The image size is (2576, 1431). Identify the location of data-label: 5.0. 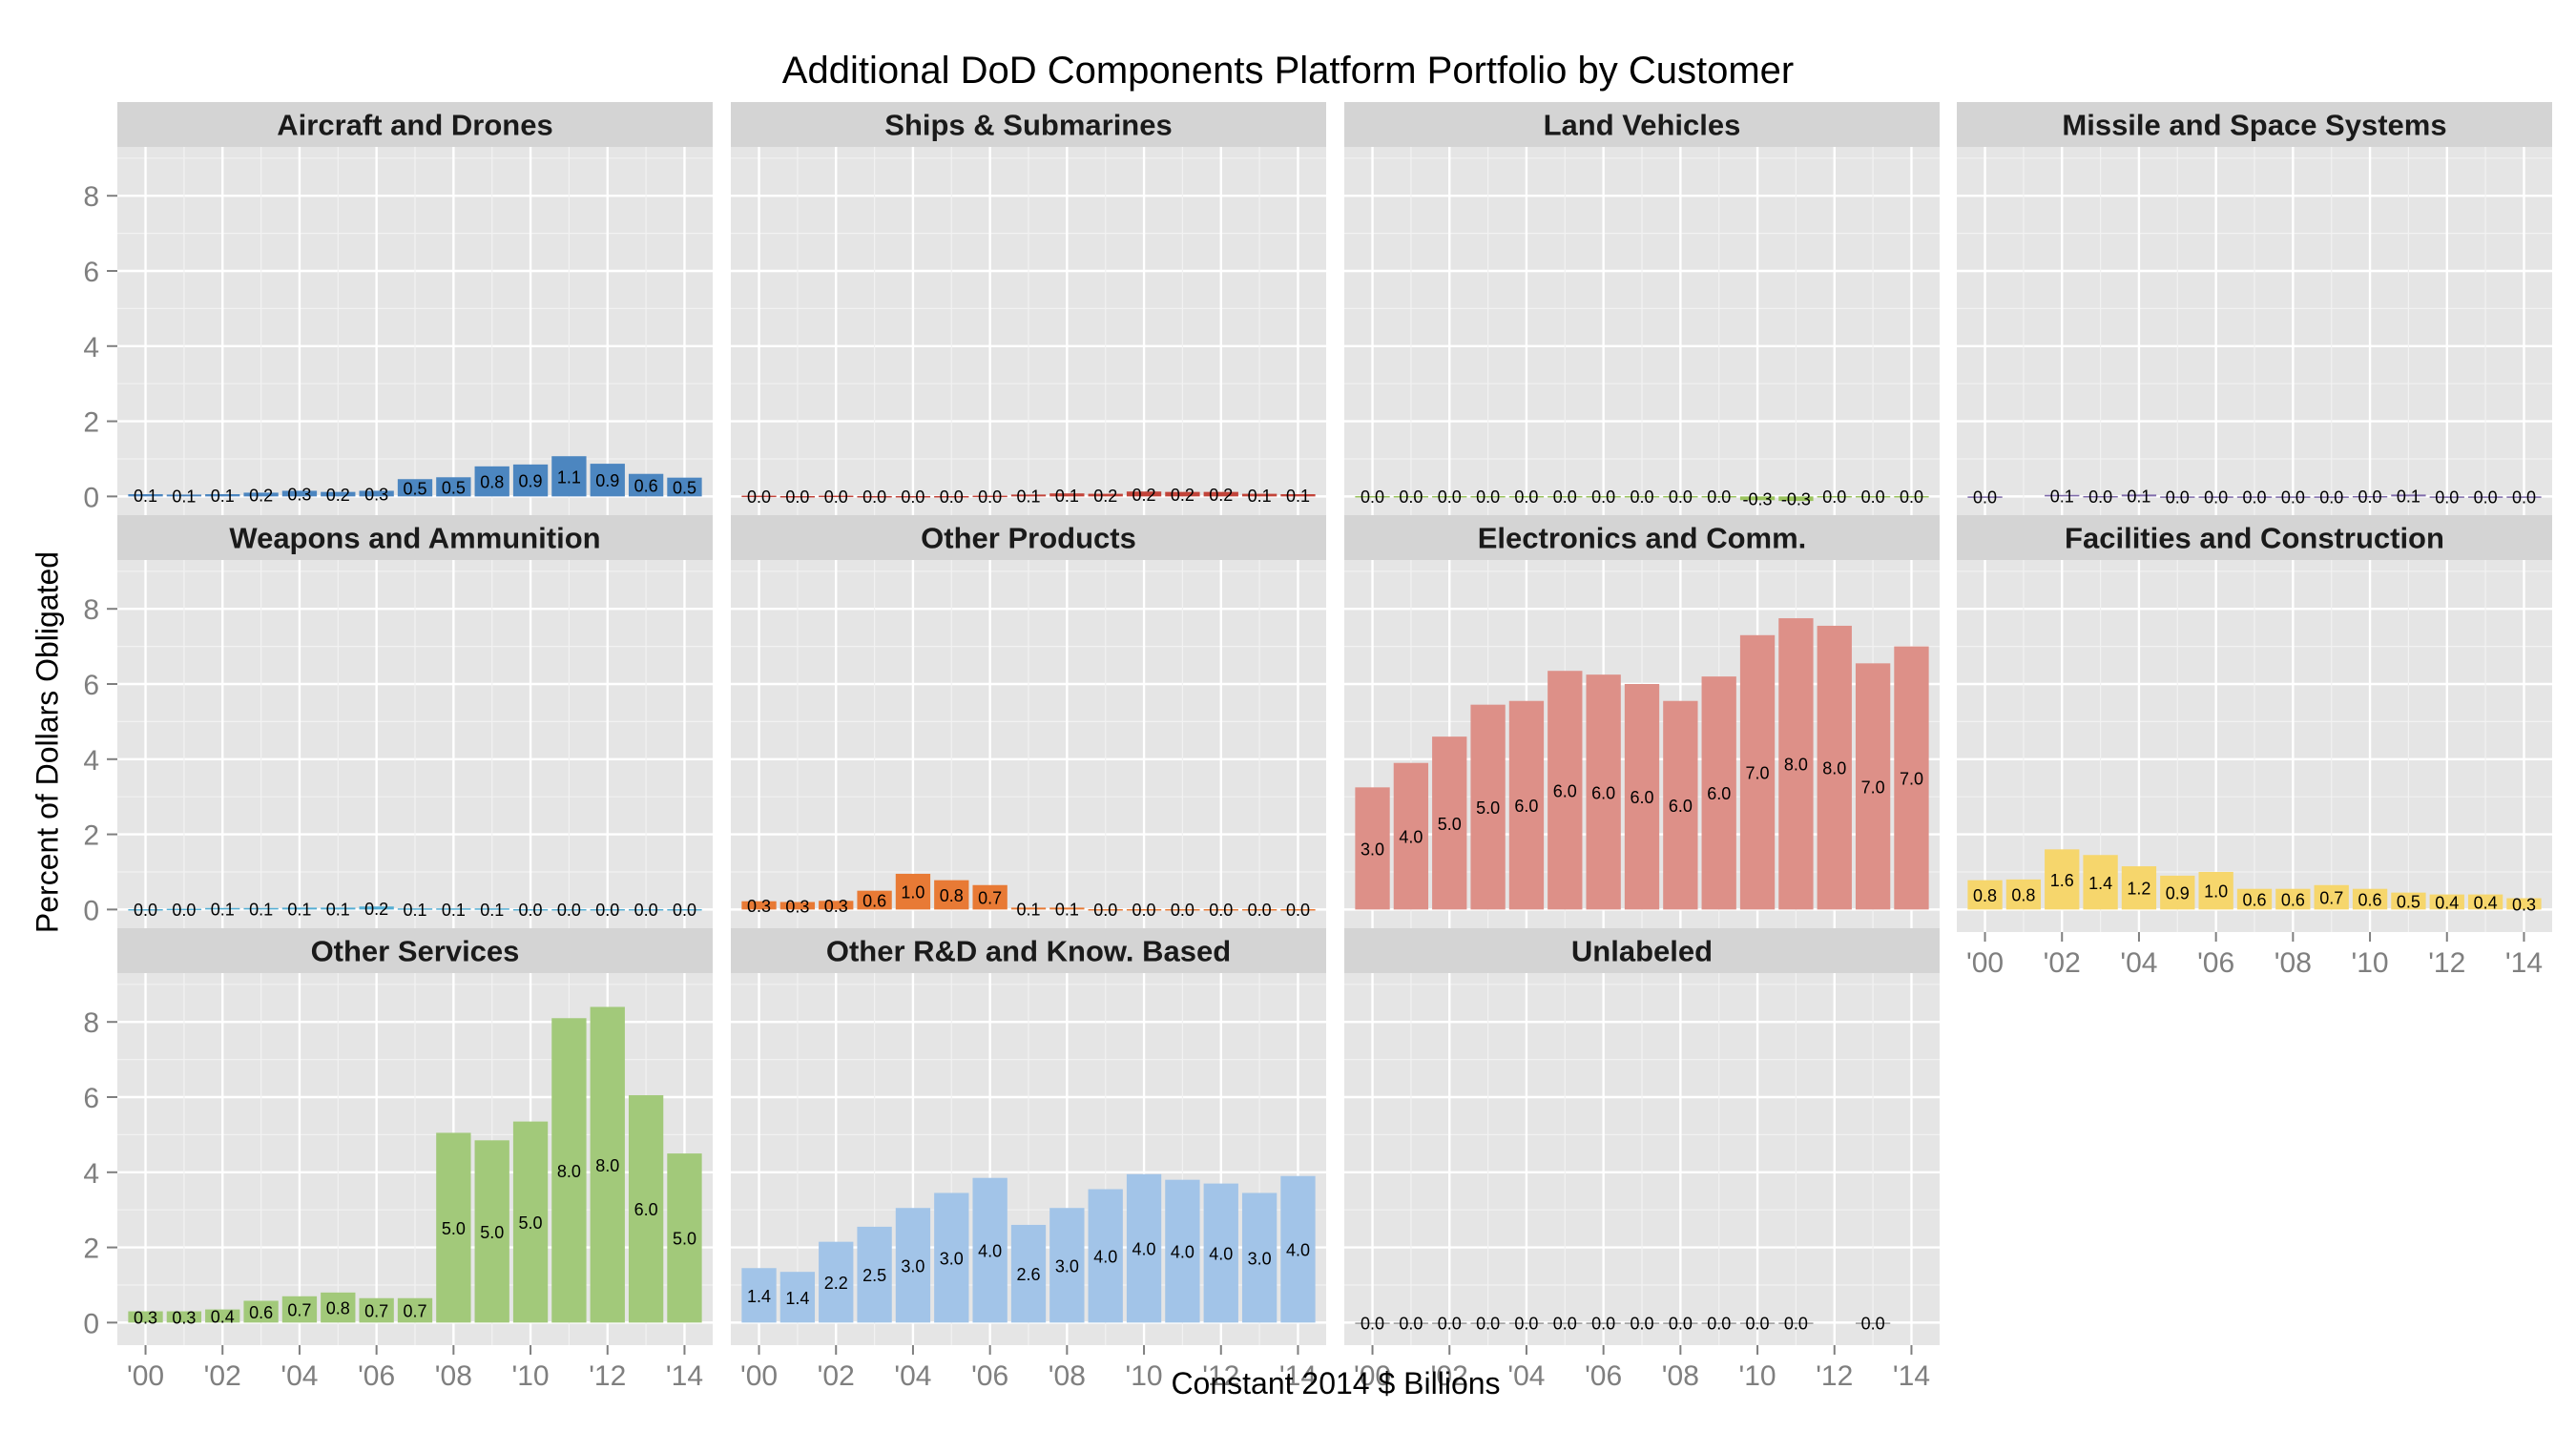
(492, 1232).